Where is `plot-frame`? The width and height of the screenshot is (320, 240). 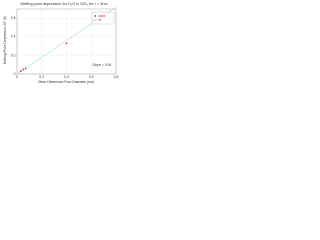
plot-frame is located at coordinates (66, 41).